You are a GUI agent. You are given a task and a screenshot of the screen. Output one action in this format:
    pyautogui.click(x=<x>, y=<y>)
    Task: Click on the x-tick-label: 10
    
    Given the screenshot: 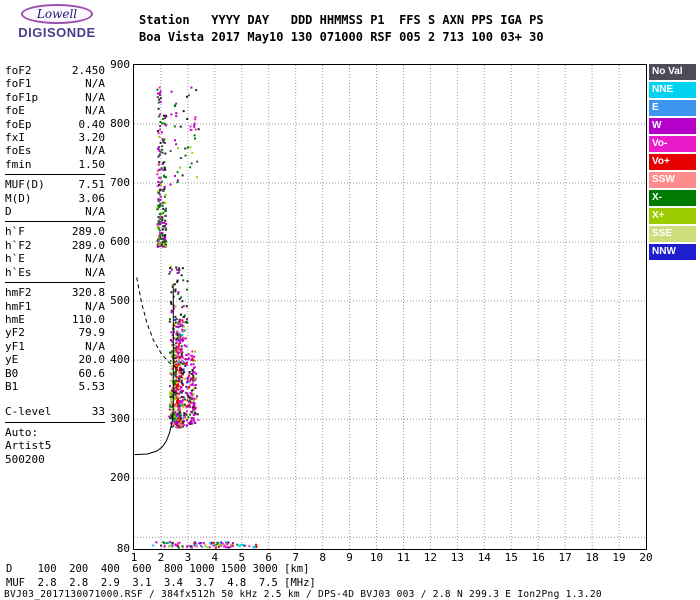 What is the action you would take?
    pyautogui.click(x=376, y=557)
    